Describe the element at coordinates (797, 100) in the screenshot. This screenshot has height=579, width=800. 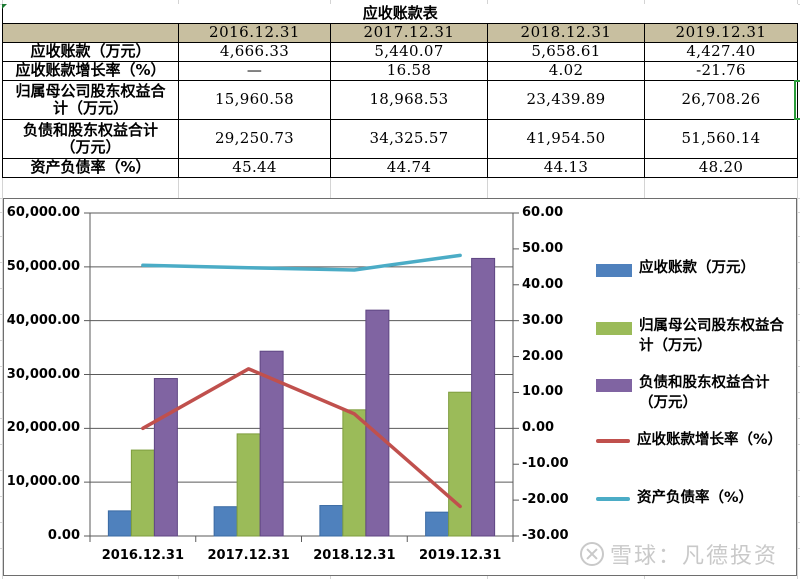
I see `selected-cell-indicator` at that location.